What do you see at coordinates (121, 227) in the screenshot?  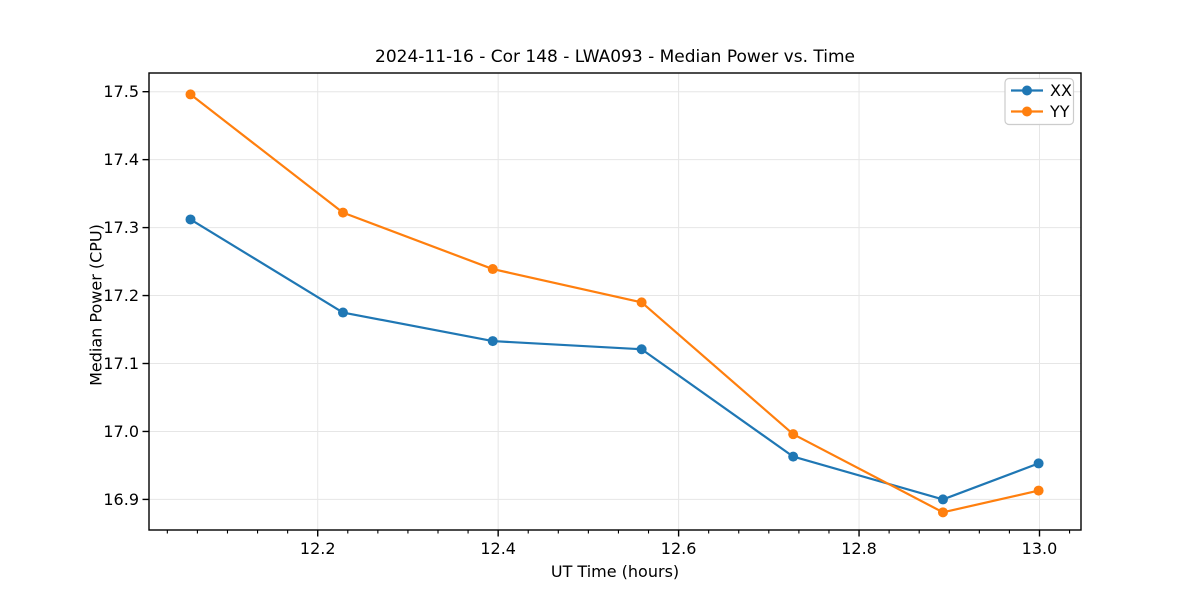 I see `y-tick-label: 17.3` at bounding box center [121, 227].